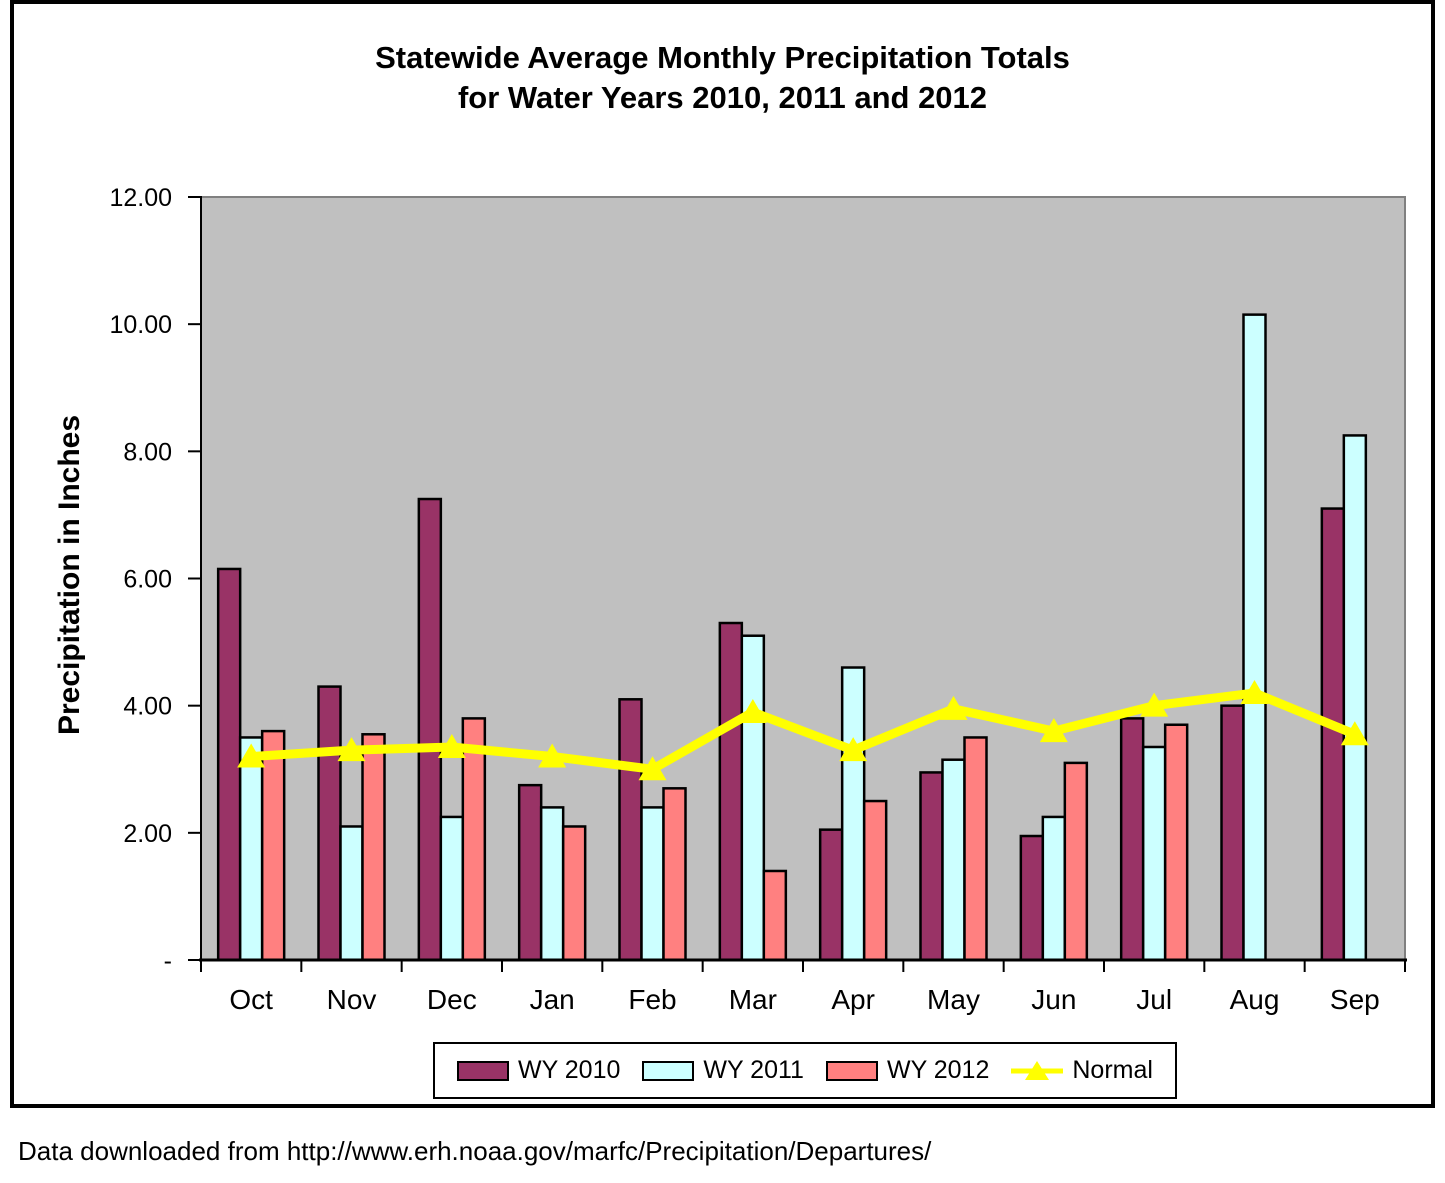 The width and height of the screenshot is (1445, 1183). I want to click on legend-swatch-wy-2011, so click(668, 1070).